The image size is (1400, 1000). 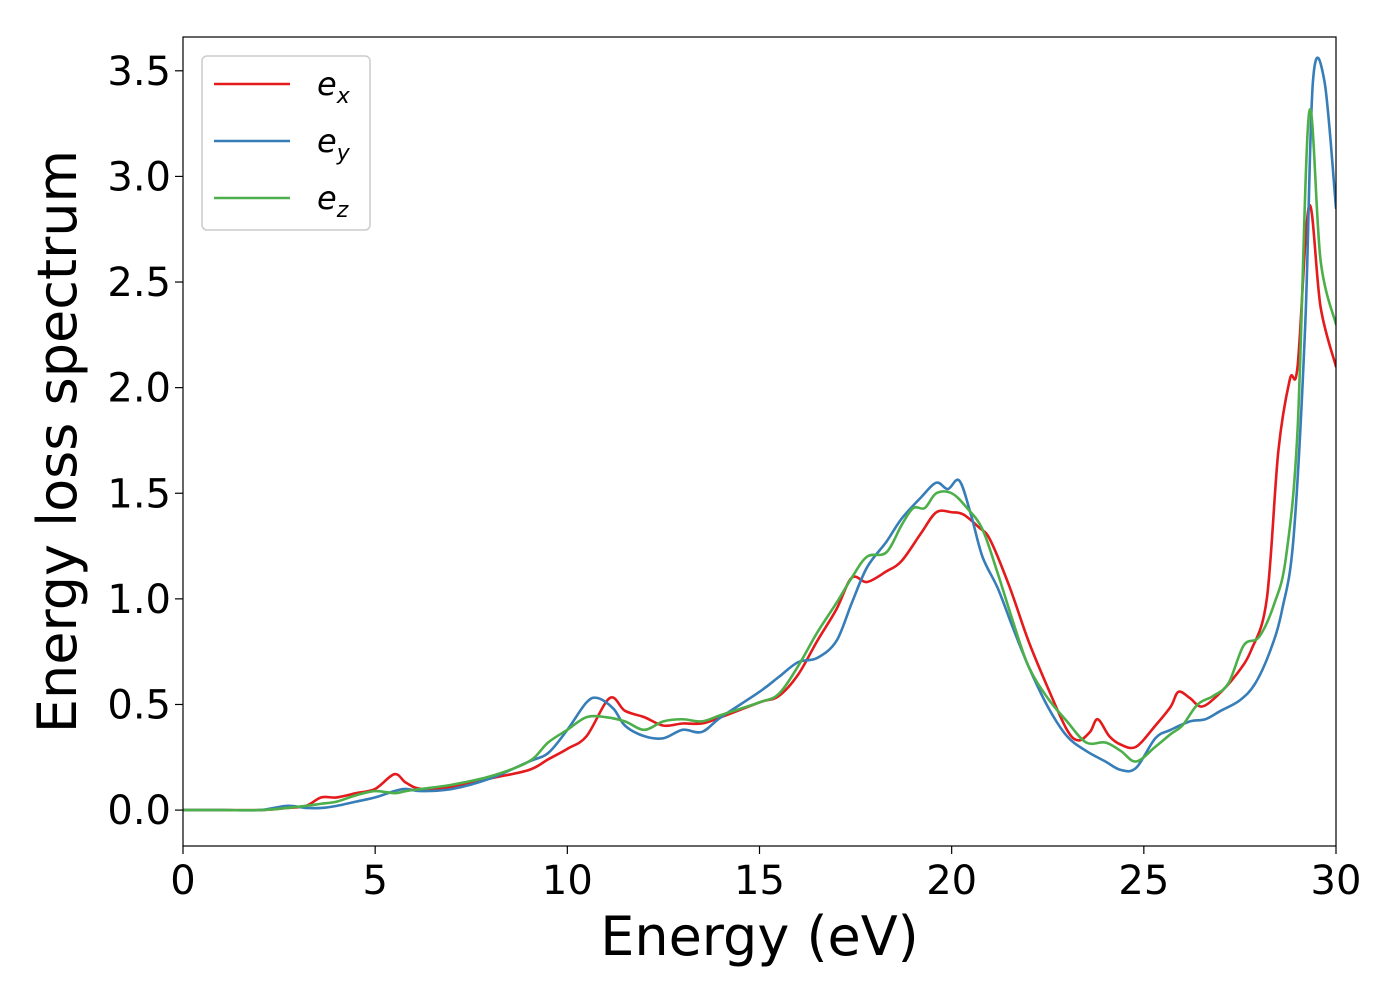 I want to click on legend-label-ez: ez, so click(x=333, y=201).